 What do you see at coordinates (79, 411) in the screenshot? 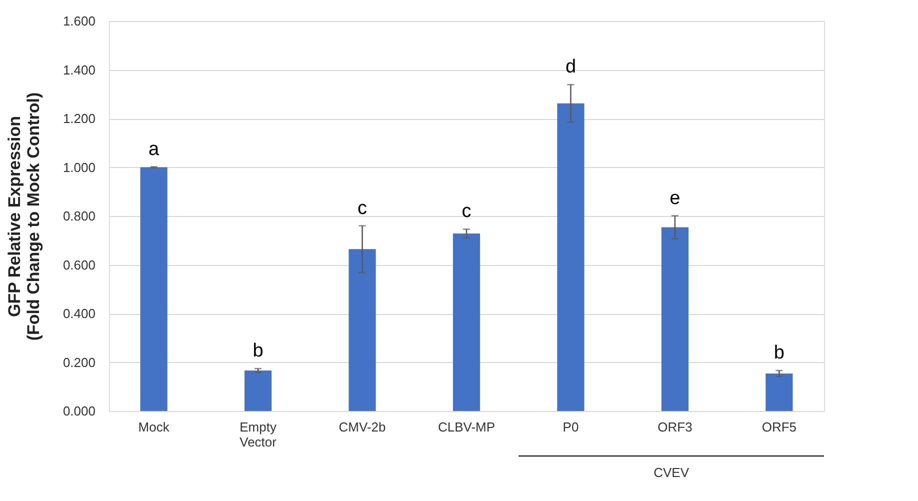
I see `y-tick-label: 0.000` at bounding box center [79, 411].